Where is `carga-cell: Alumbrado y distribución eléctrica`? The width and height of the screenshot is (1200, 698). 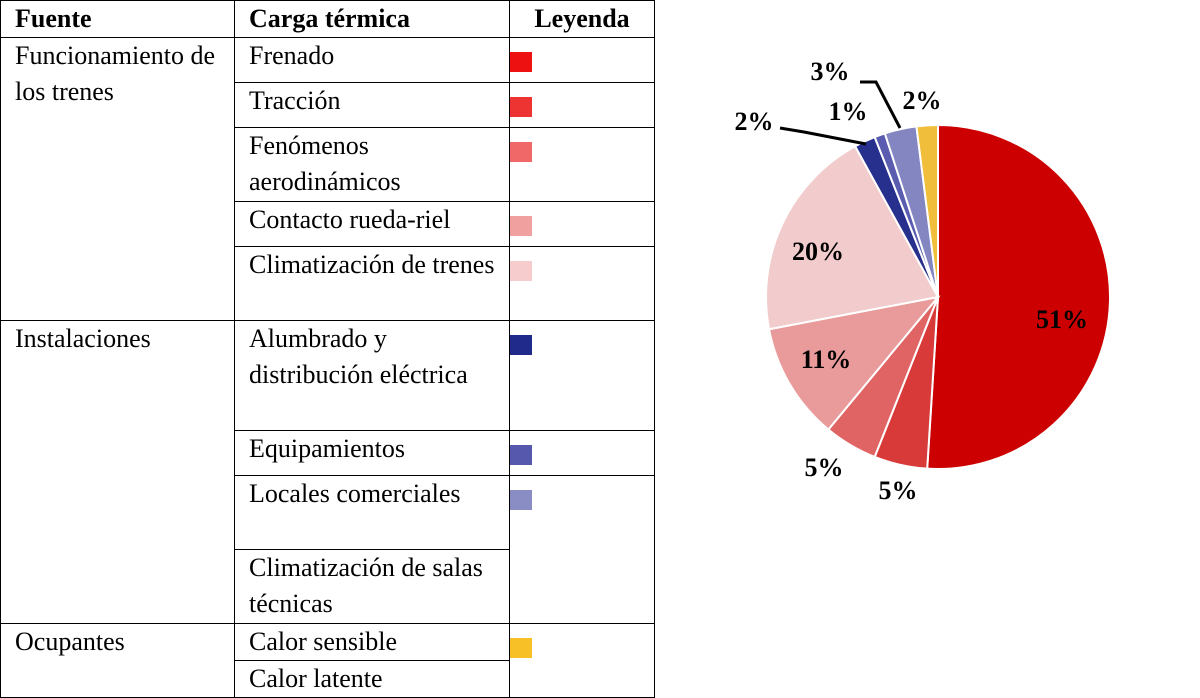
carga-cell: Alumbrado y distribución eléctrica is located at coordinates (372, 375).